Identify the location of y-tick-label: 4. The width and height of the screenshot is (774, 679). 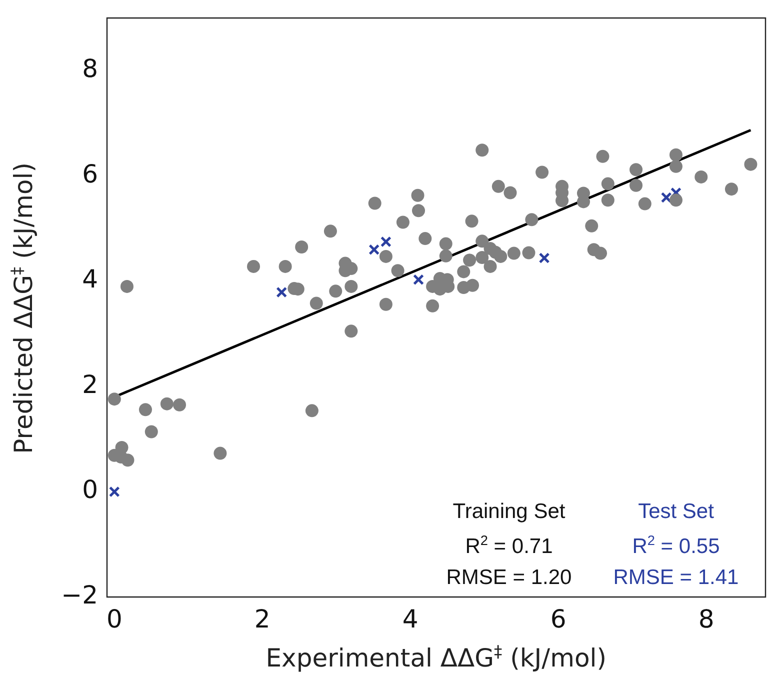
(90, 279).